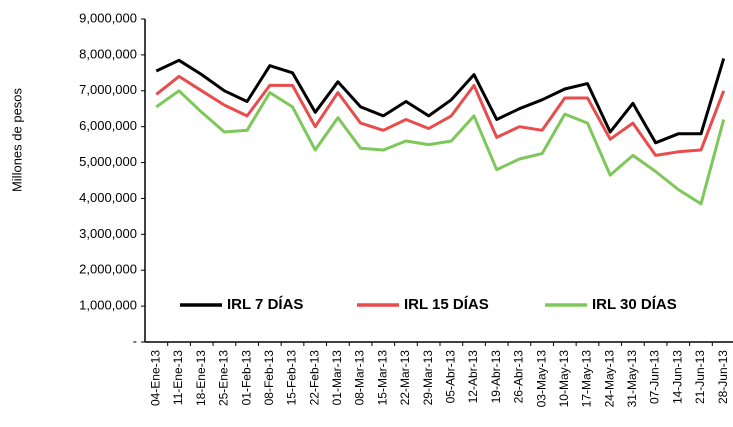  What do you see at coordinates (519, 377) in the screenshot?
I see `x-tick-label: 26-Abr-13` at bounding box center [519, 377].